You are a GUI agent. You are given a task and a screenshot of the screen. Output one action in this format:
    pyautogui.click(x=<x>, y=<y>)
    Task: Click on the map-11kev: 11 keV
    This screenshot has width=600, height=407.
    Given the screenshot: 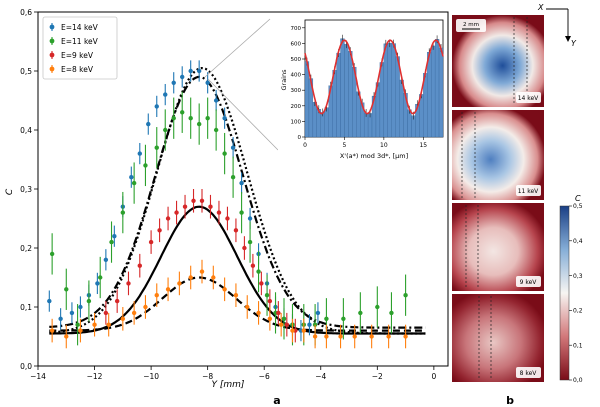 What is the action you would take?
    pyautogui.click(x=498, y=155)
    